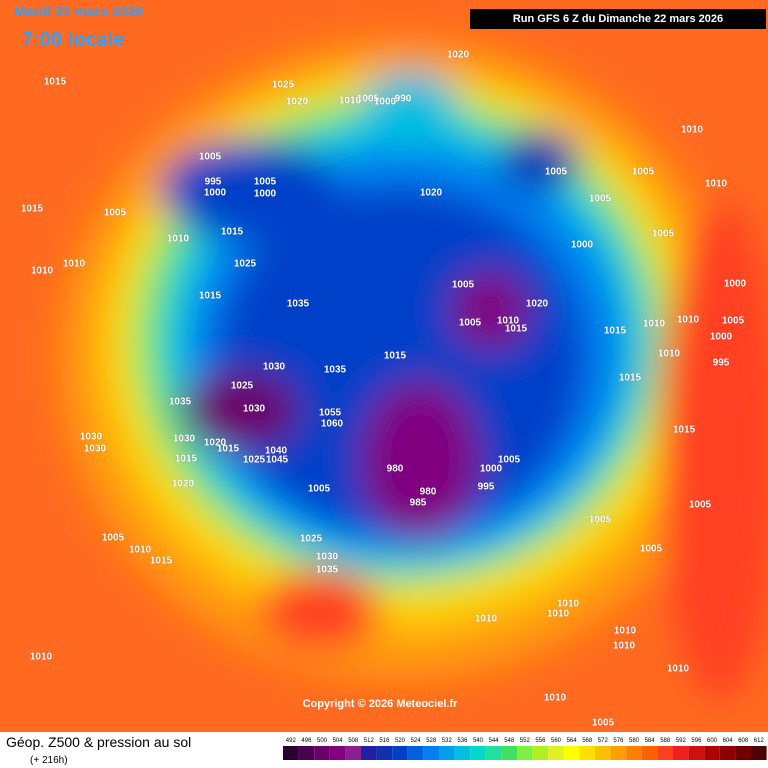 The height and width of the screenshot is (768, 768). I want to click on isobar-label: 1060, so click(332, 424).